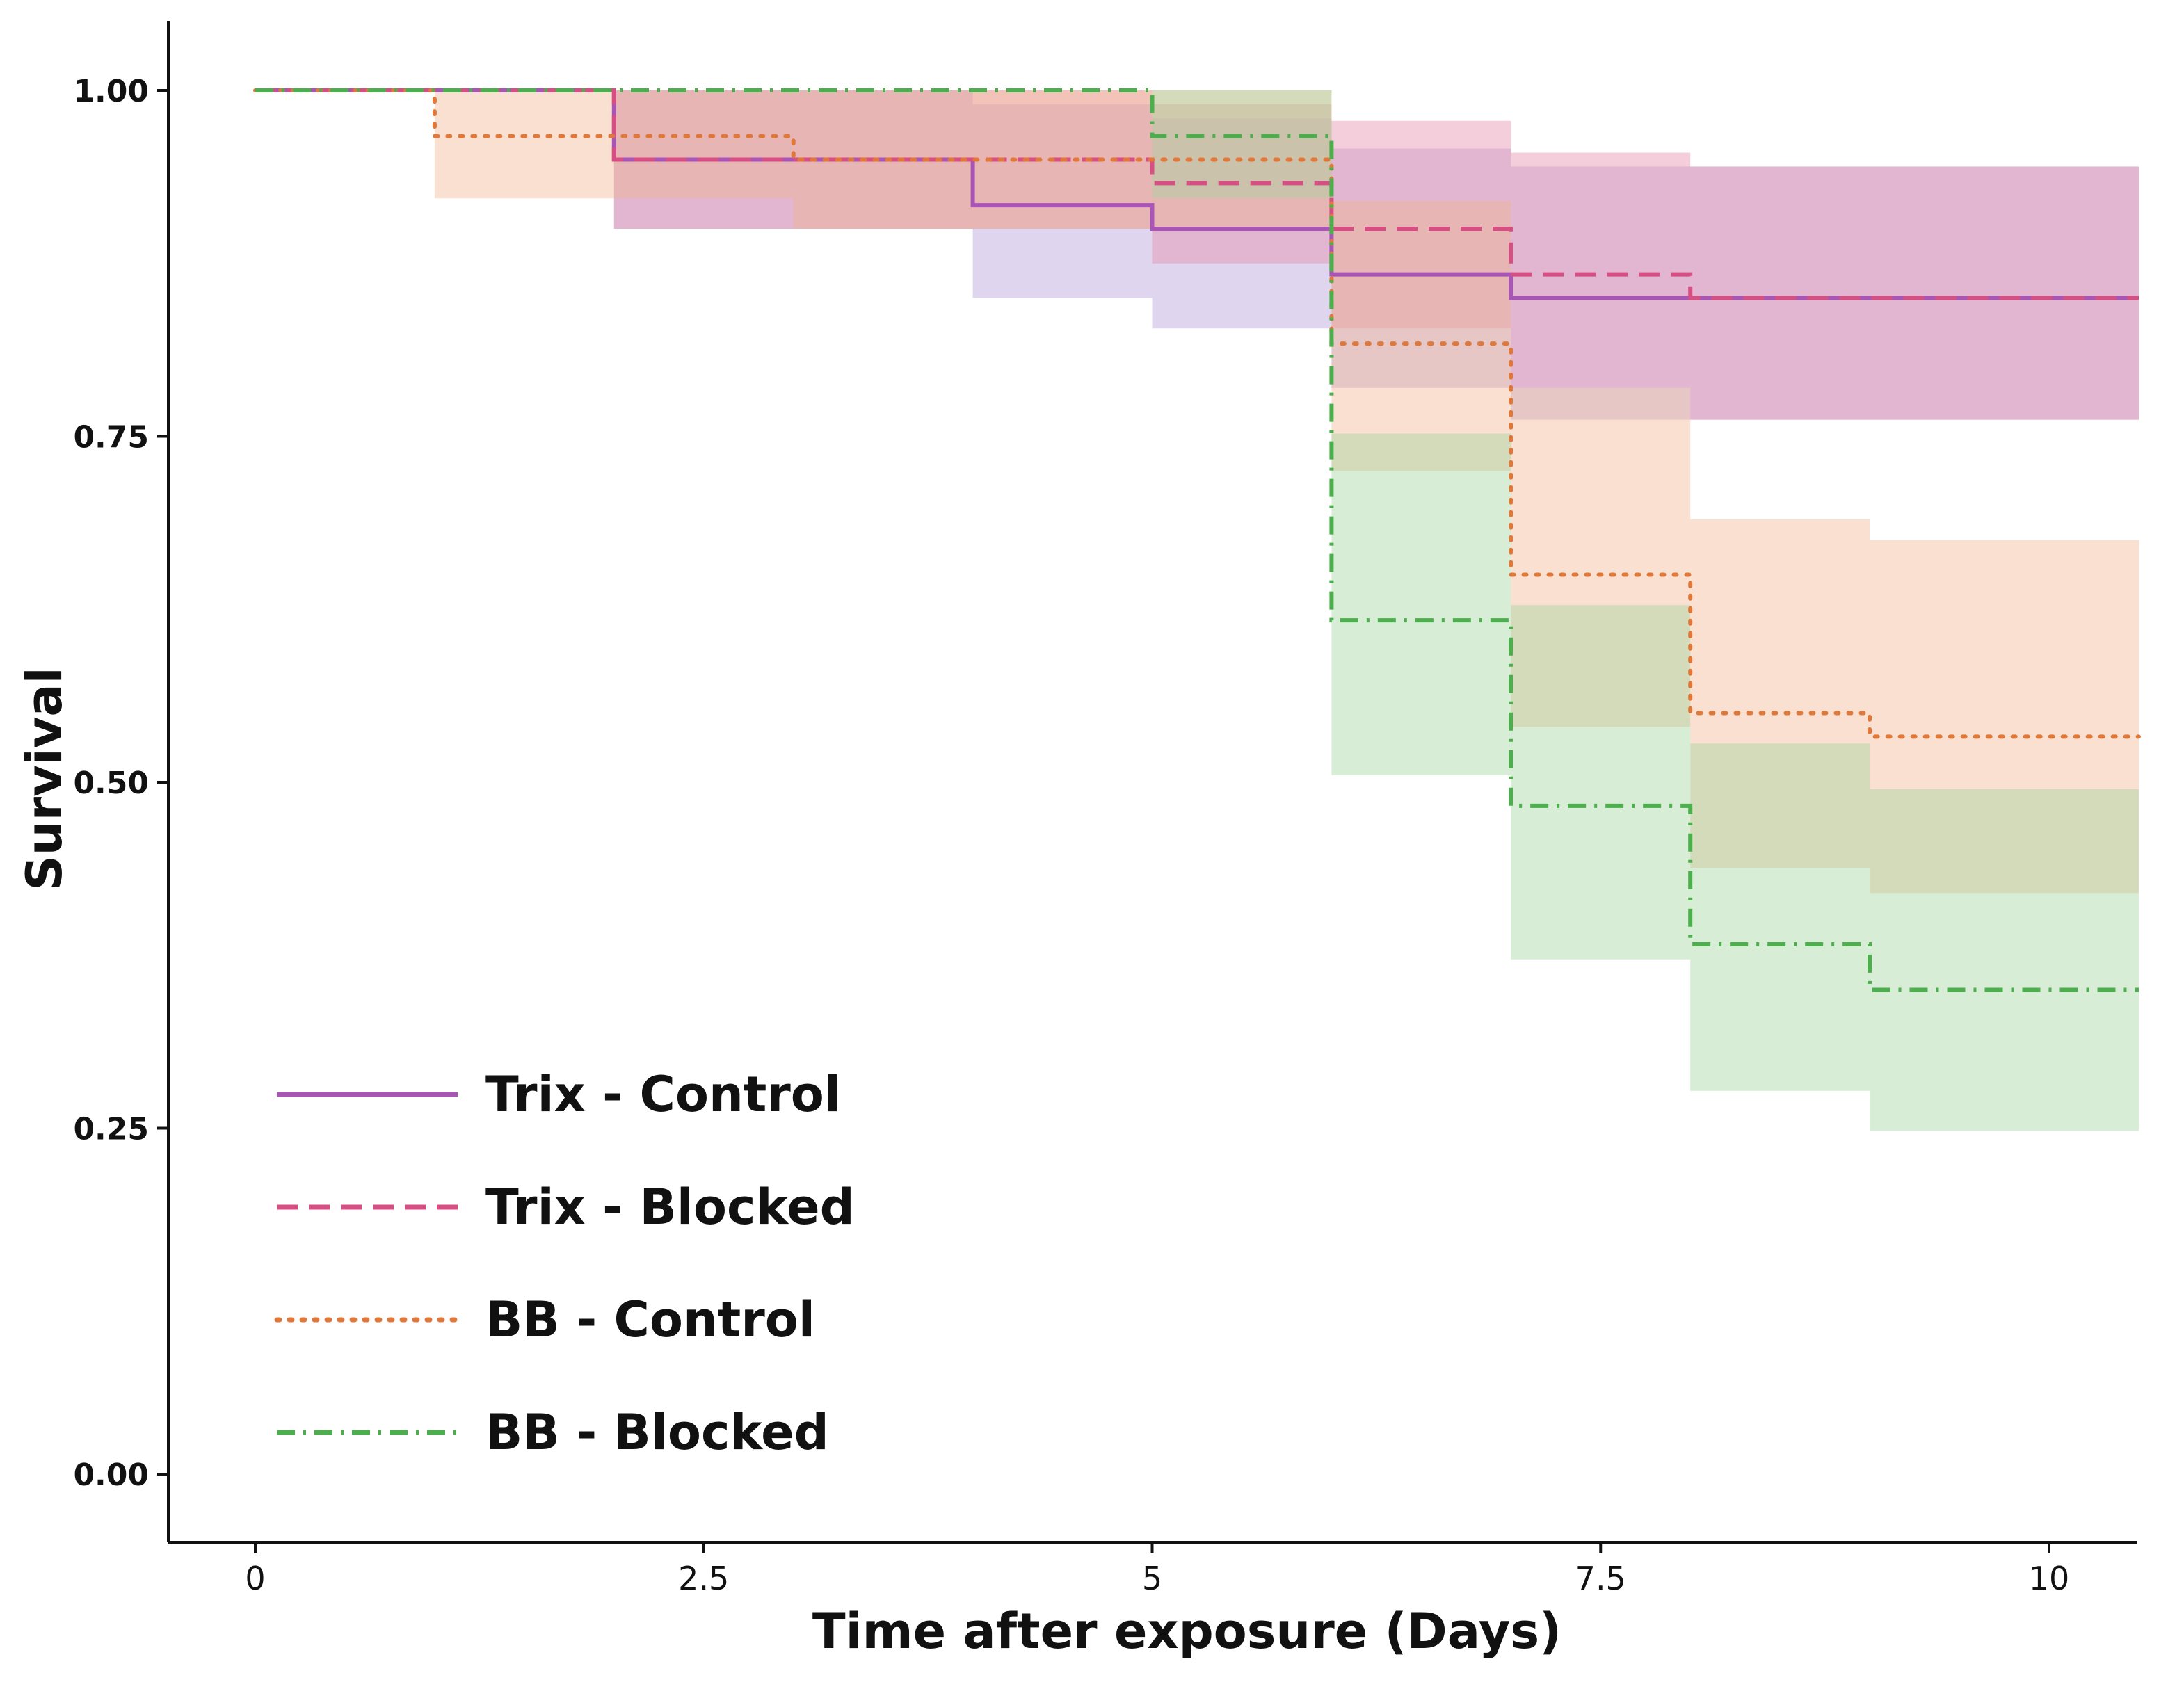 This screenshot has height=1689, width=2184. What do you see at coordinates (44, 778) in the screenshot?
I see `y-axis-title: Survival` at bounding box center [44, 778].